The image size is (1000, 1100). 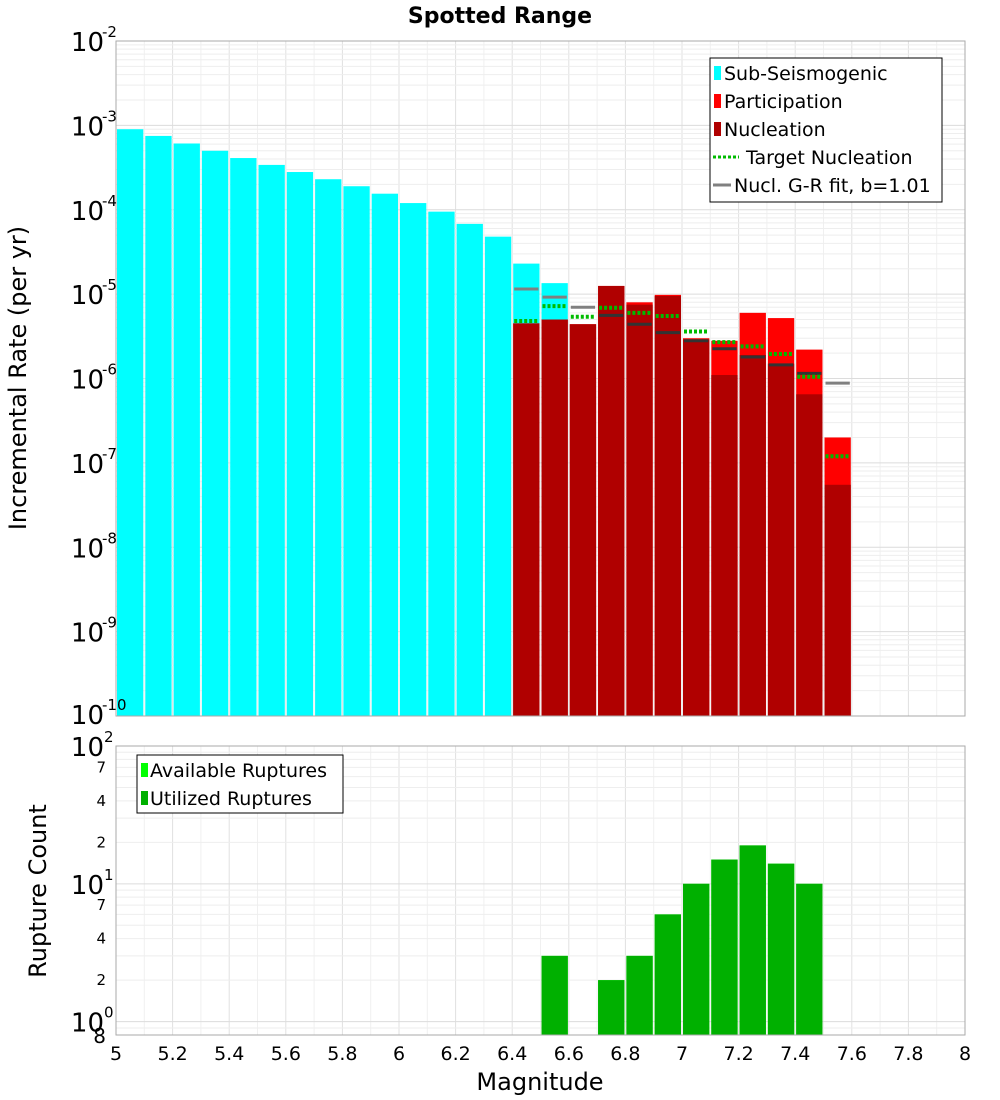 I want to click on y-tick-label-exponent: -9, so click(x=109, y=623).